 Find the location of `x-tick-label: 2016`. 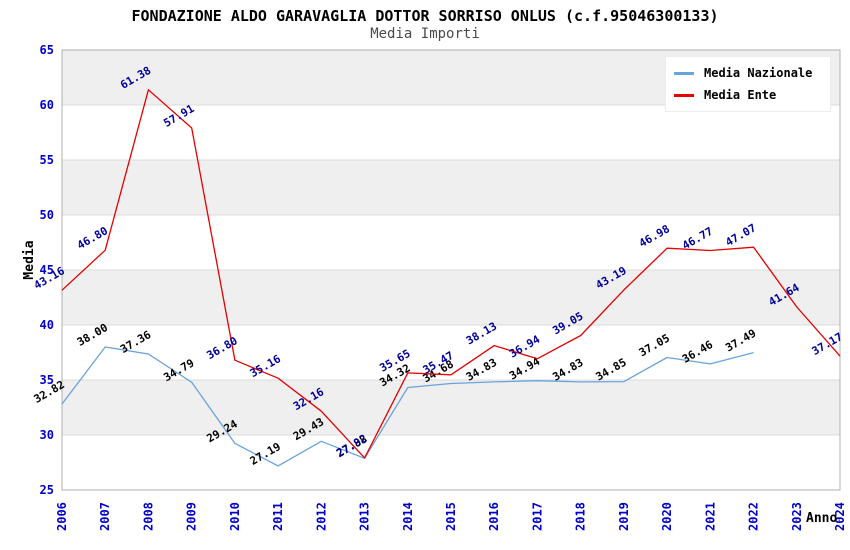

x-tick-label: 2016 is located at coordinates (494, 516).